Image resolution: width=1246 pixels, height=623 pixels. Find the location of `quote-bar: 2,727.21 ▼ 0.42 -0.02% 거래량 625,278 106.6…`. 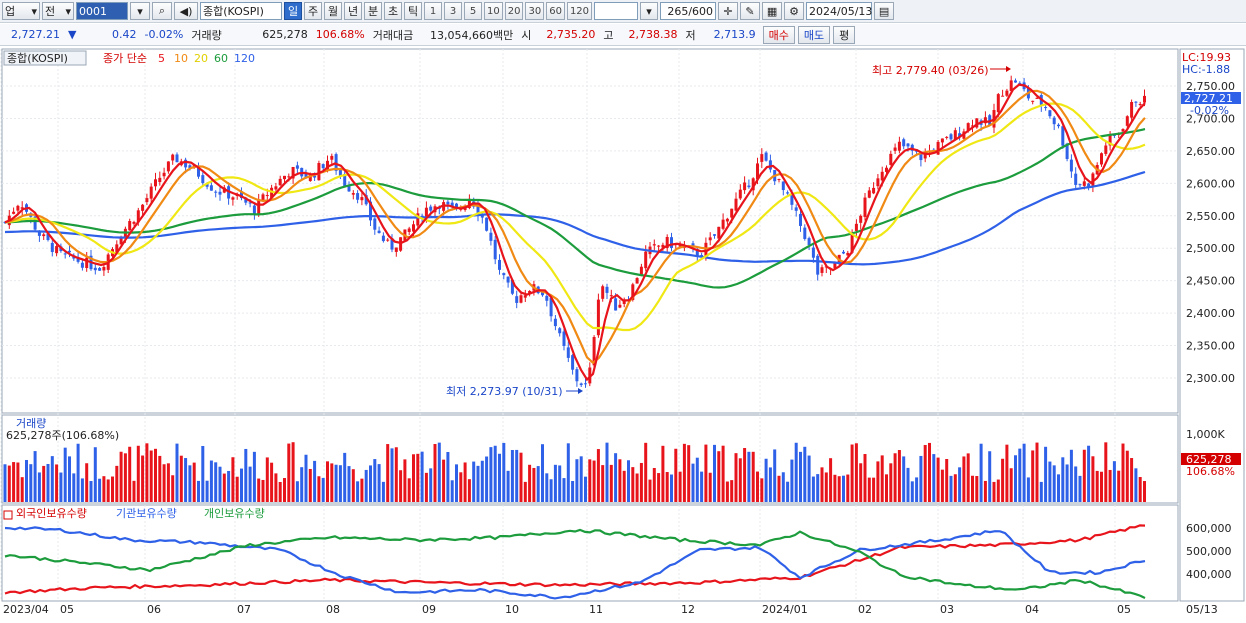

quote-bar: 2,727.21 ▼ 0.42 -0.02% 거래량 625,278 106.6… is located at coordinates (623, 35).